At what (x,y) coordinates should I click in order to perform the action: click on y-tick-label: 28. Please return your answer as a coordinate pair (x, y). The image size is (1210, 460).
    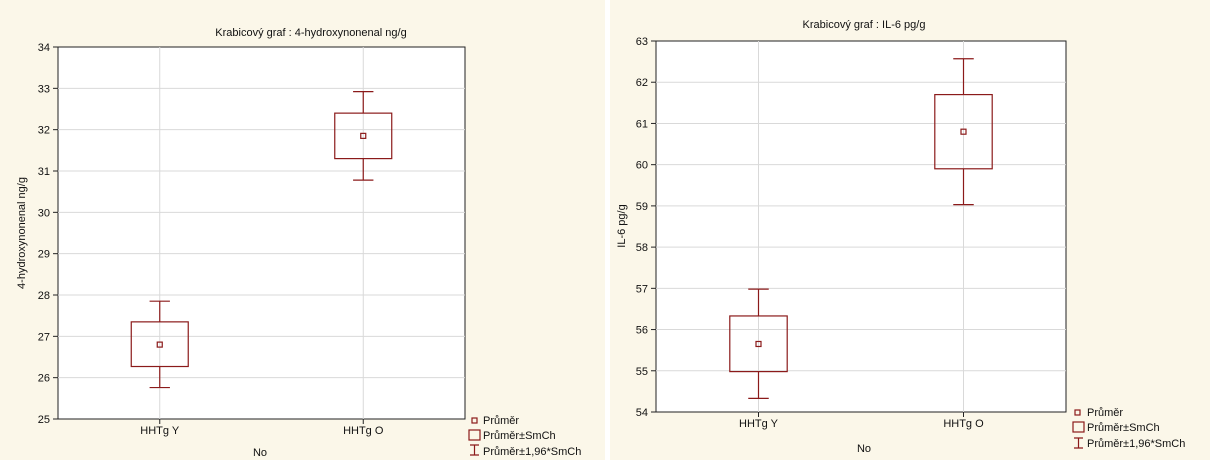
    Looking at the image, I should click on (44, 296).